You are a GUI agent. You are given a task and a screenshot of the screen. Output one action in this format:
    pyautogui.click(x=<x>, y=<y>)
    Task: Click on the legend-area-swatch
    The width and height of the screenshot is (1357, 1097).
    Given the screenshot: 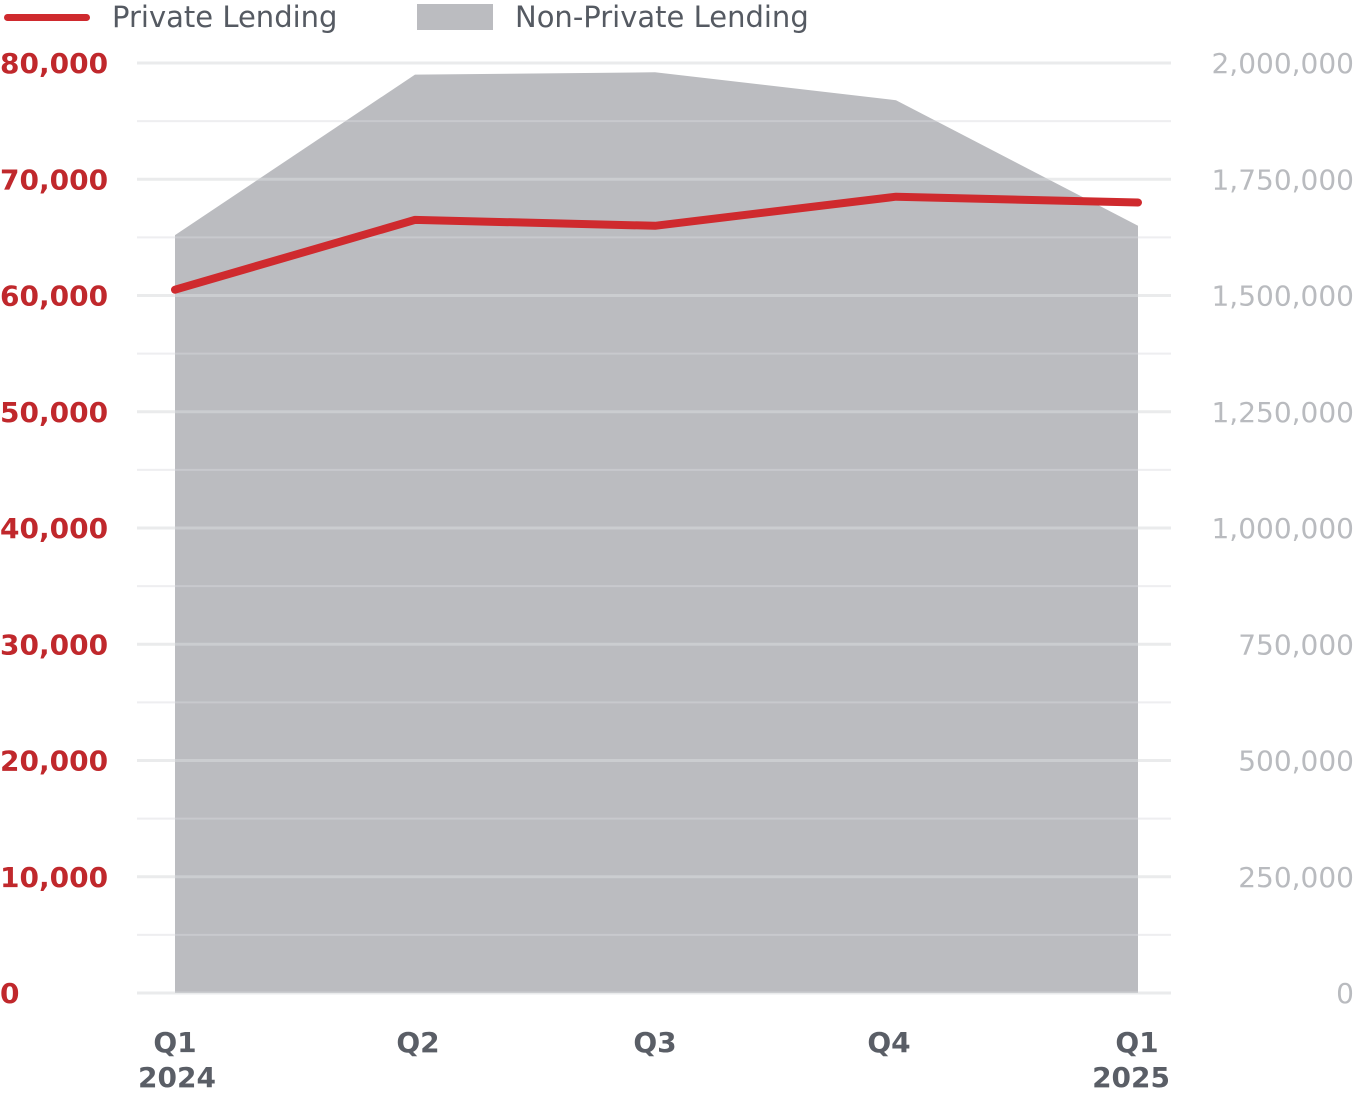 What is the action you would take?
    pyautogui.click(x=455, y=17)
    